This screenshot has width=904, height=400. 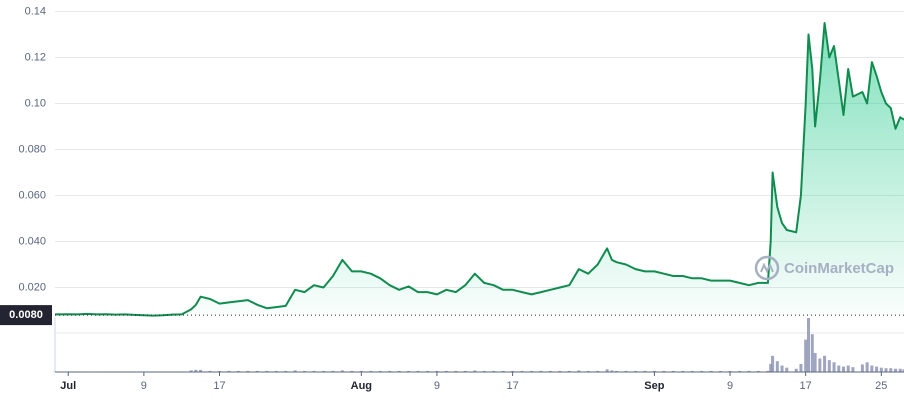 I want to click on y-tick-label: 0.060, so click(x=32, y=195).